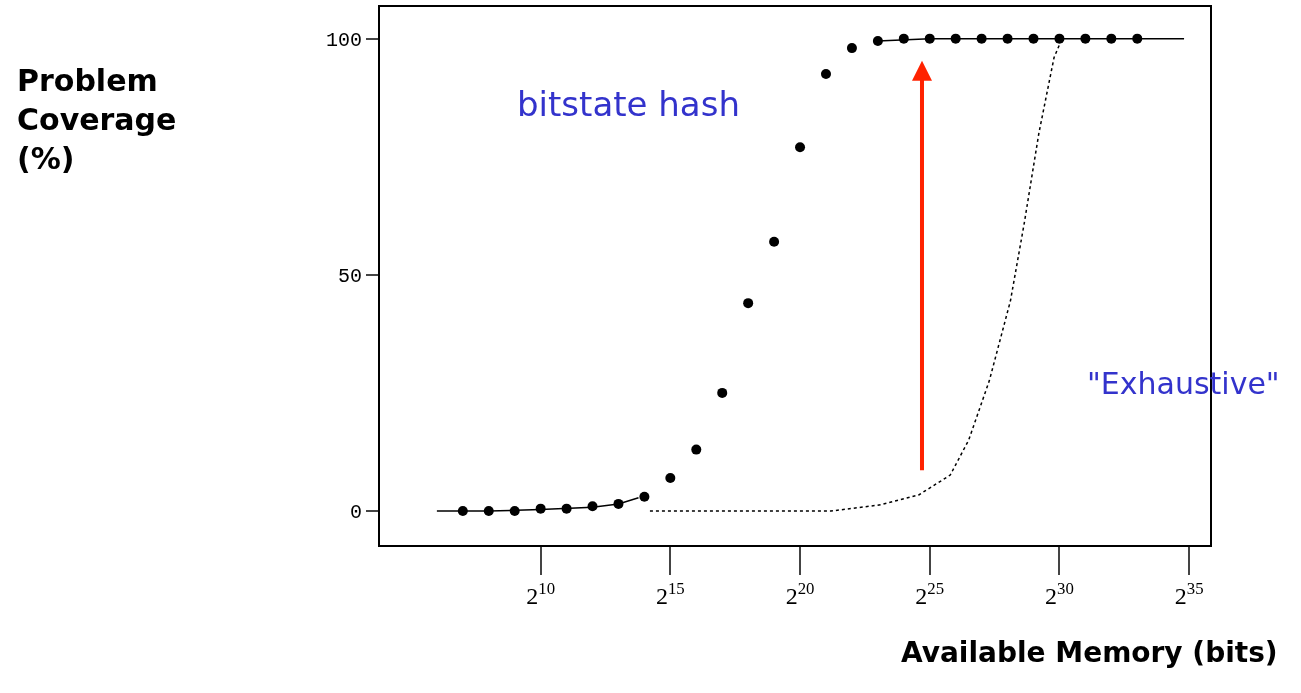 This screenshot has height=693, width=1301. I want to click on annotation: bitstate hash, so click(628, 104).